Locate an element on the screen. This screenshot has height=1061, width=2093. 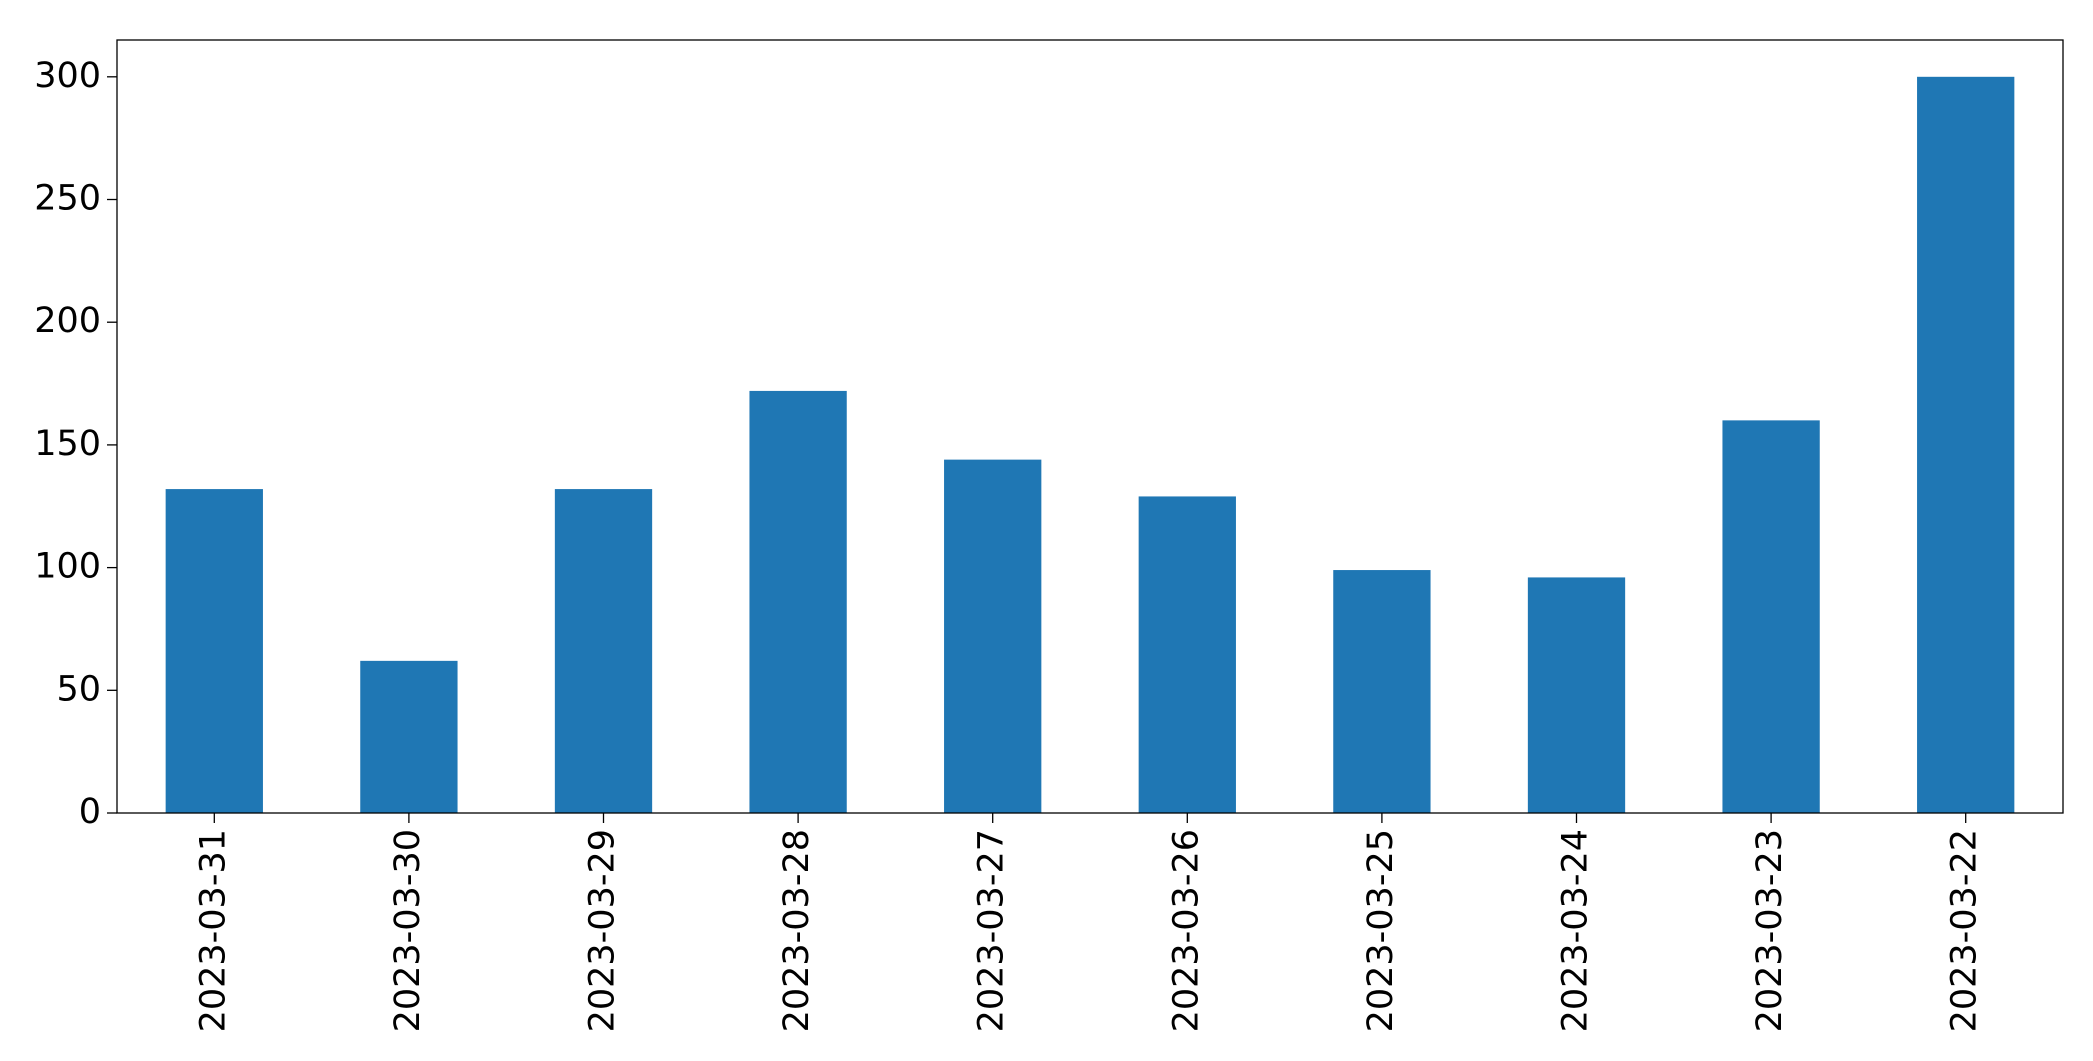
y-tick-label: 250 is located at coordinates (67, 199).